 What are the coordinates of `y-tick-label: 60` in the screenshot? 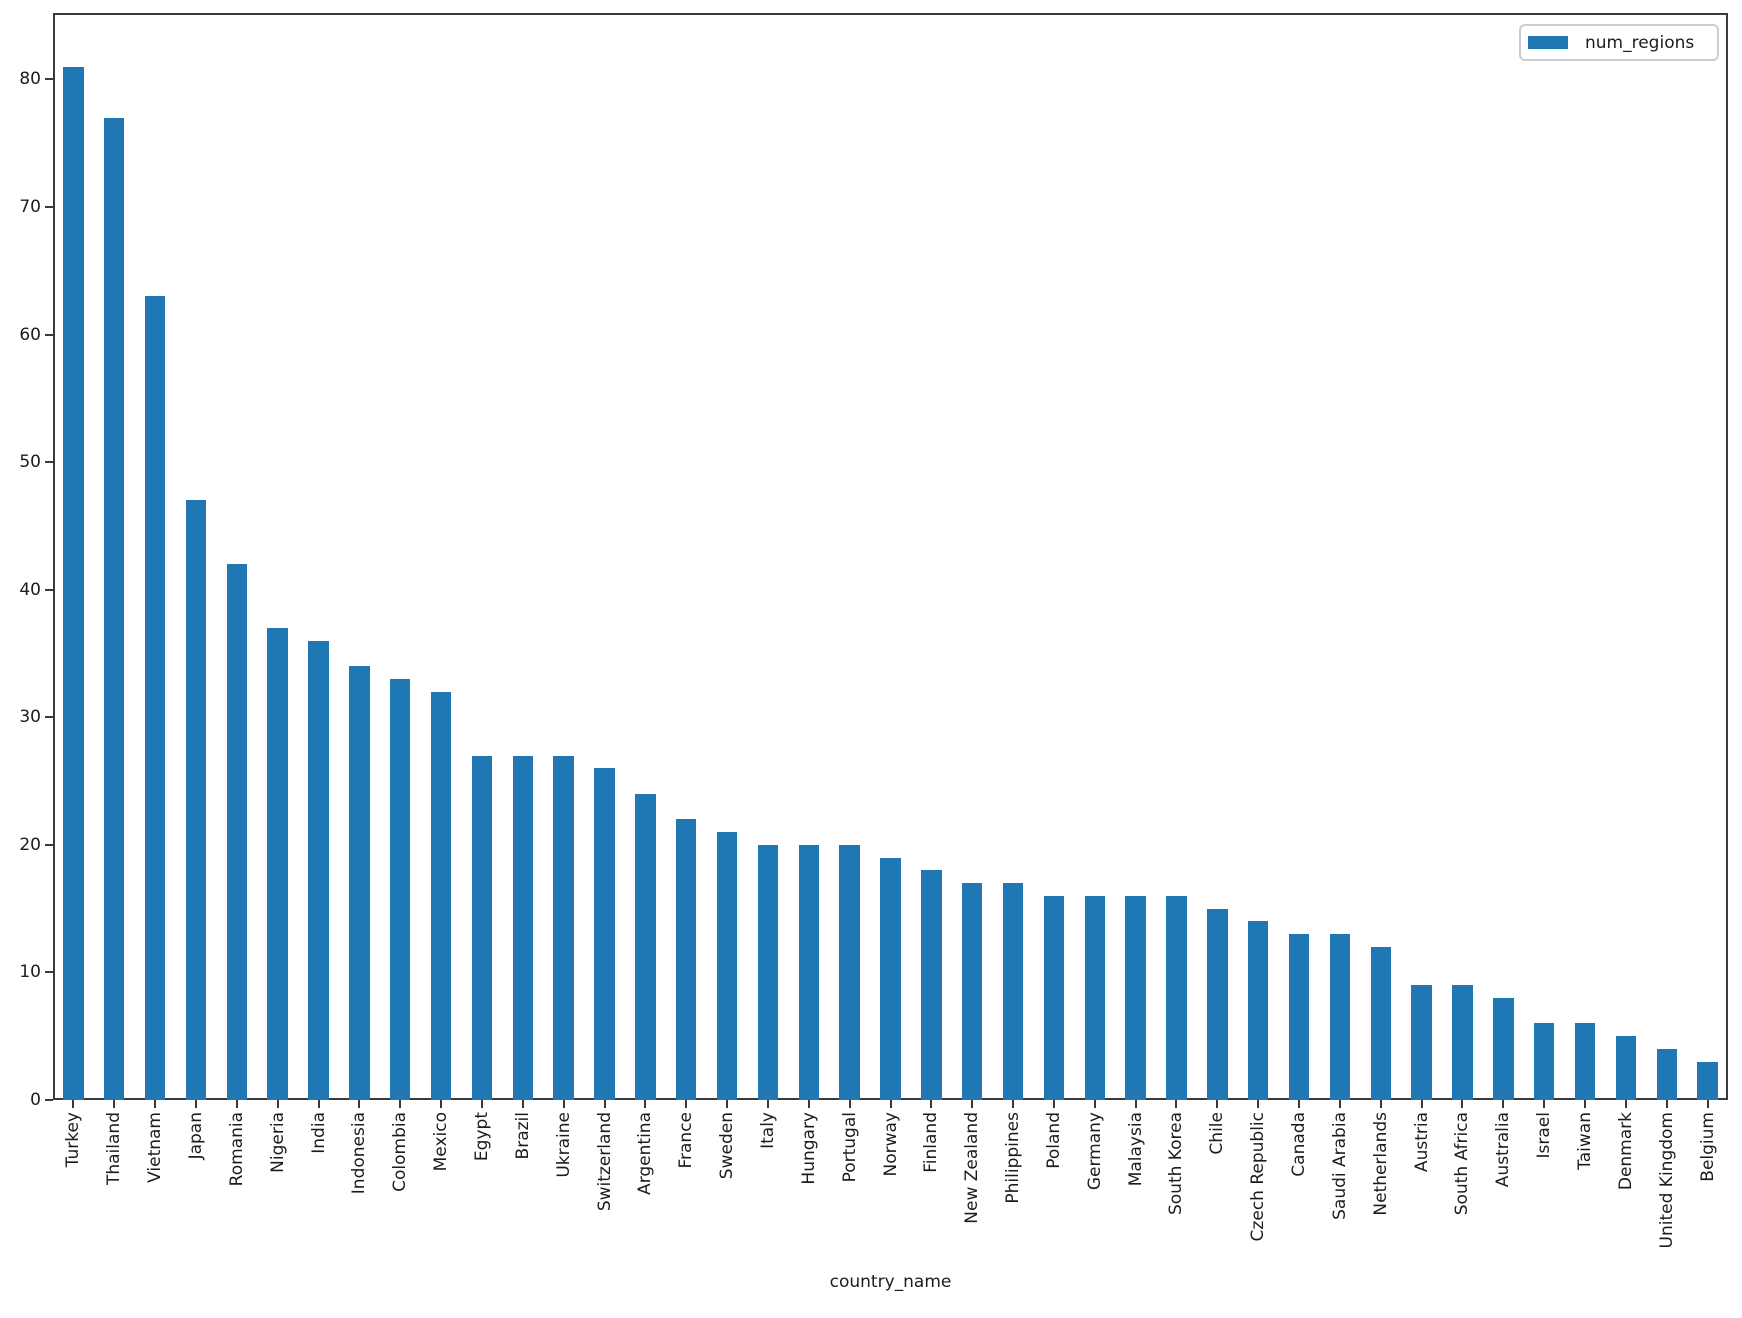 It's located at (30, 334).